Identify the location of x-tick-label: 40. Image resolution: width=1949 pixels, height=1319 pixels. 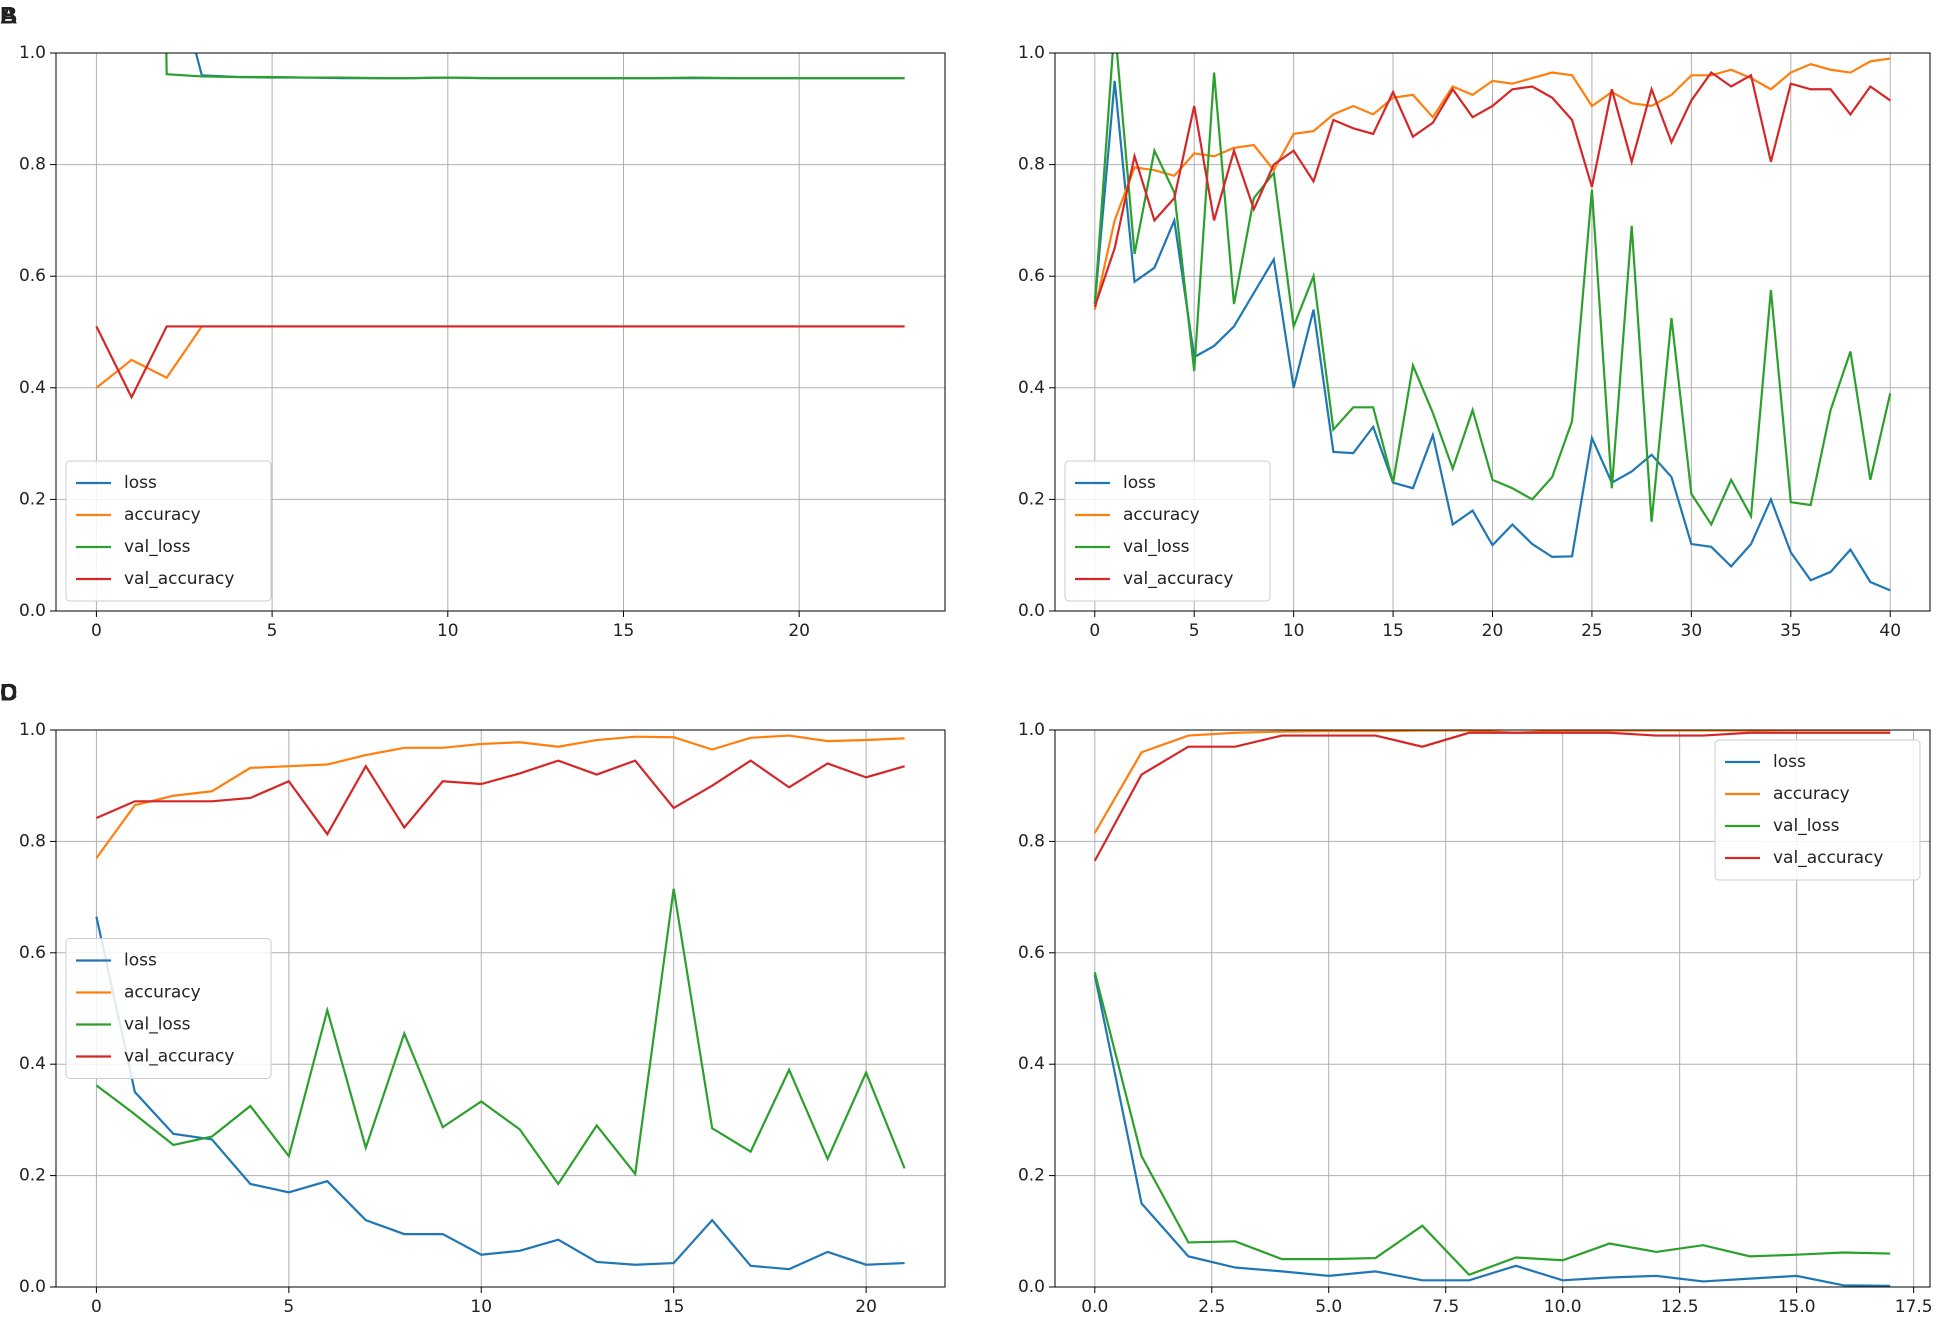
(1890, 631).